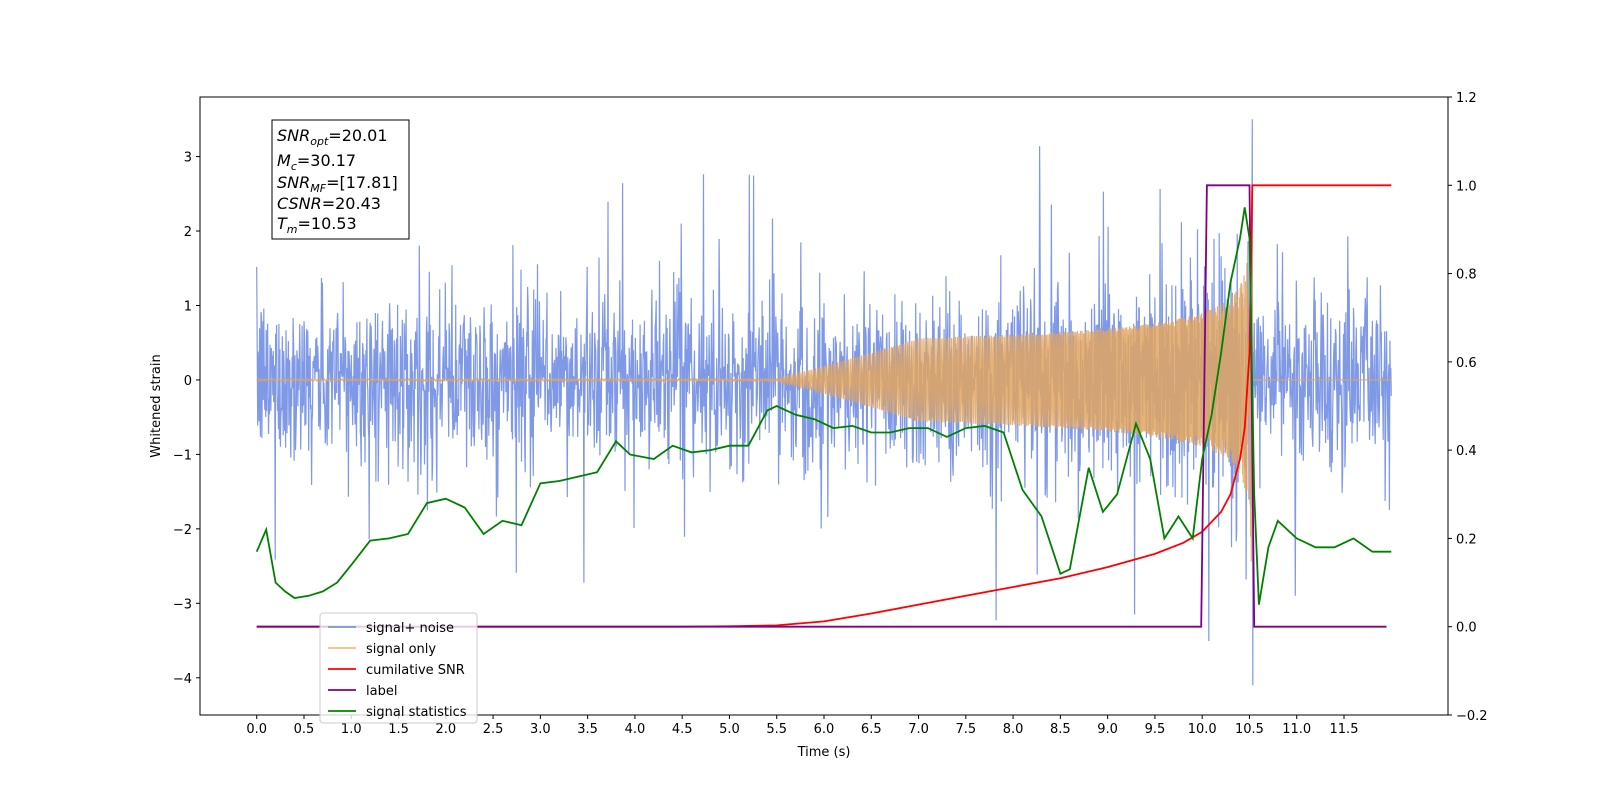  What do you see at coordinates (1466, 628) in the screenshot?
I see `y-right-tick-label: 0.0` at bounding box center [1466, 628].